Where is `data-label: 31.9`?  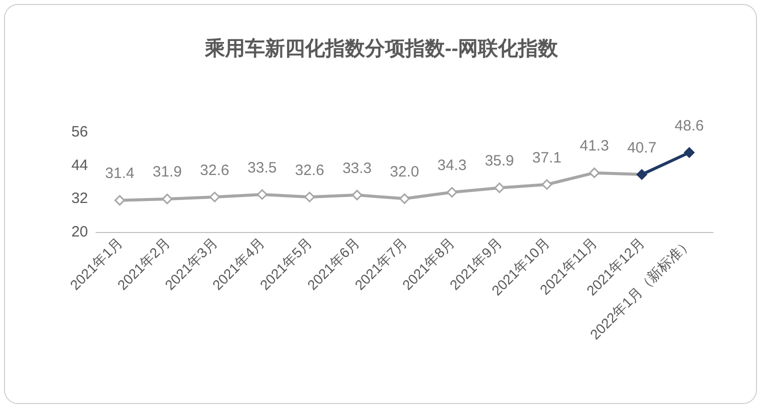 data-label: 31.9 is located at coordinates (167, 172).